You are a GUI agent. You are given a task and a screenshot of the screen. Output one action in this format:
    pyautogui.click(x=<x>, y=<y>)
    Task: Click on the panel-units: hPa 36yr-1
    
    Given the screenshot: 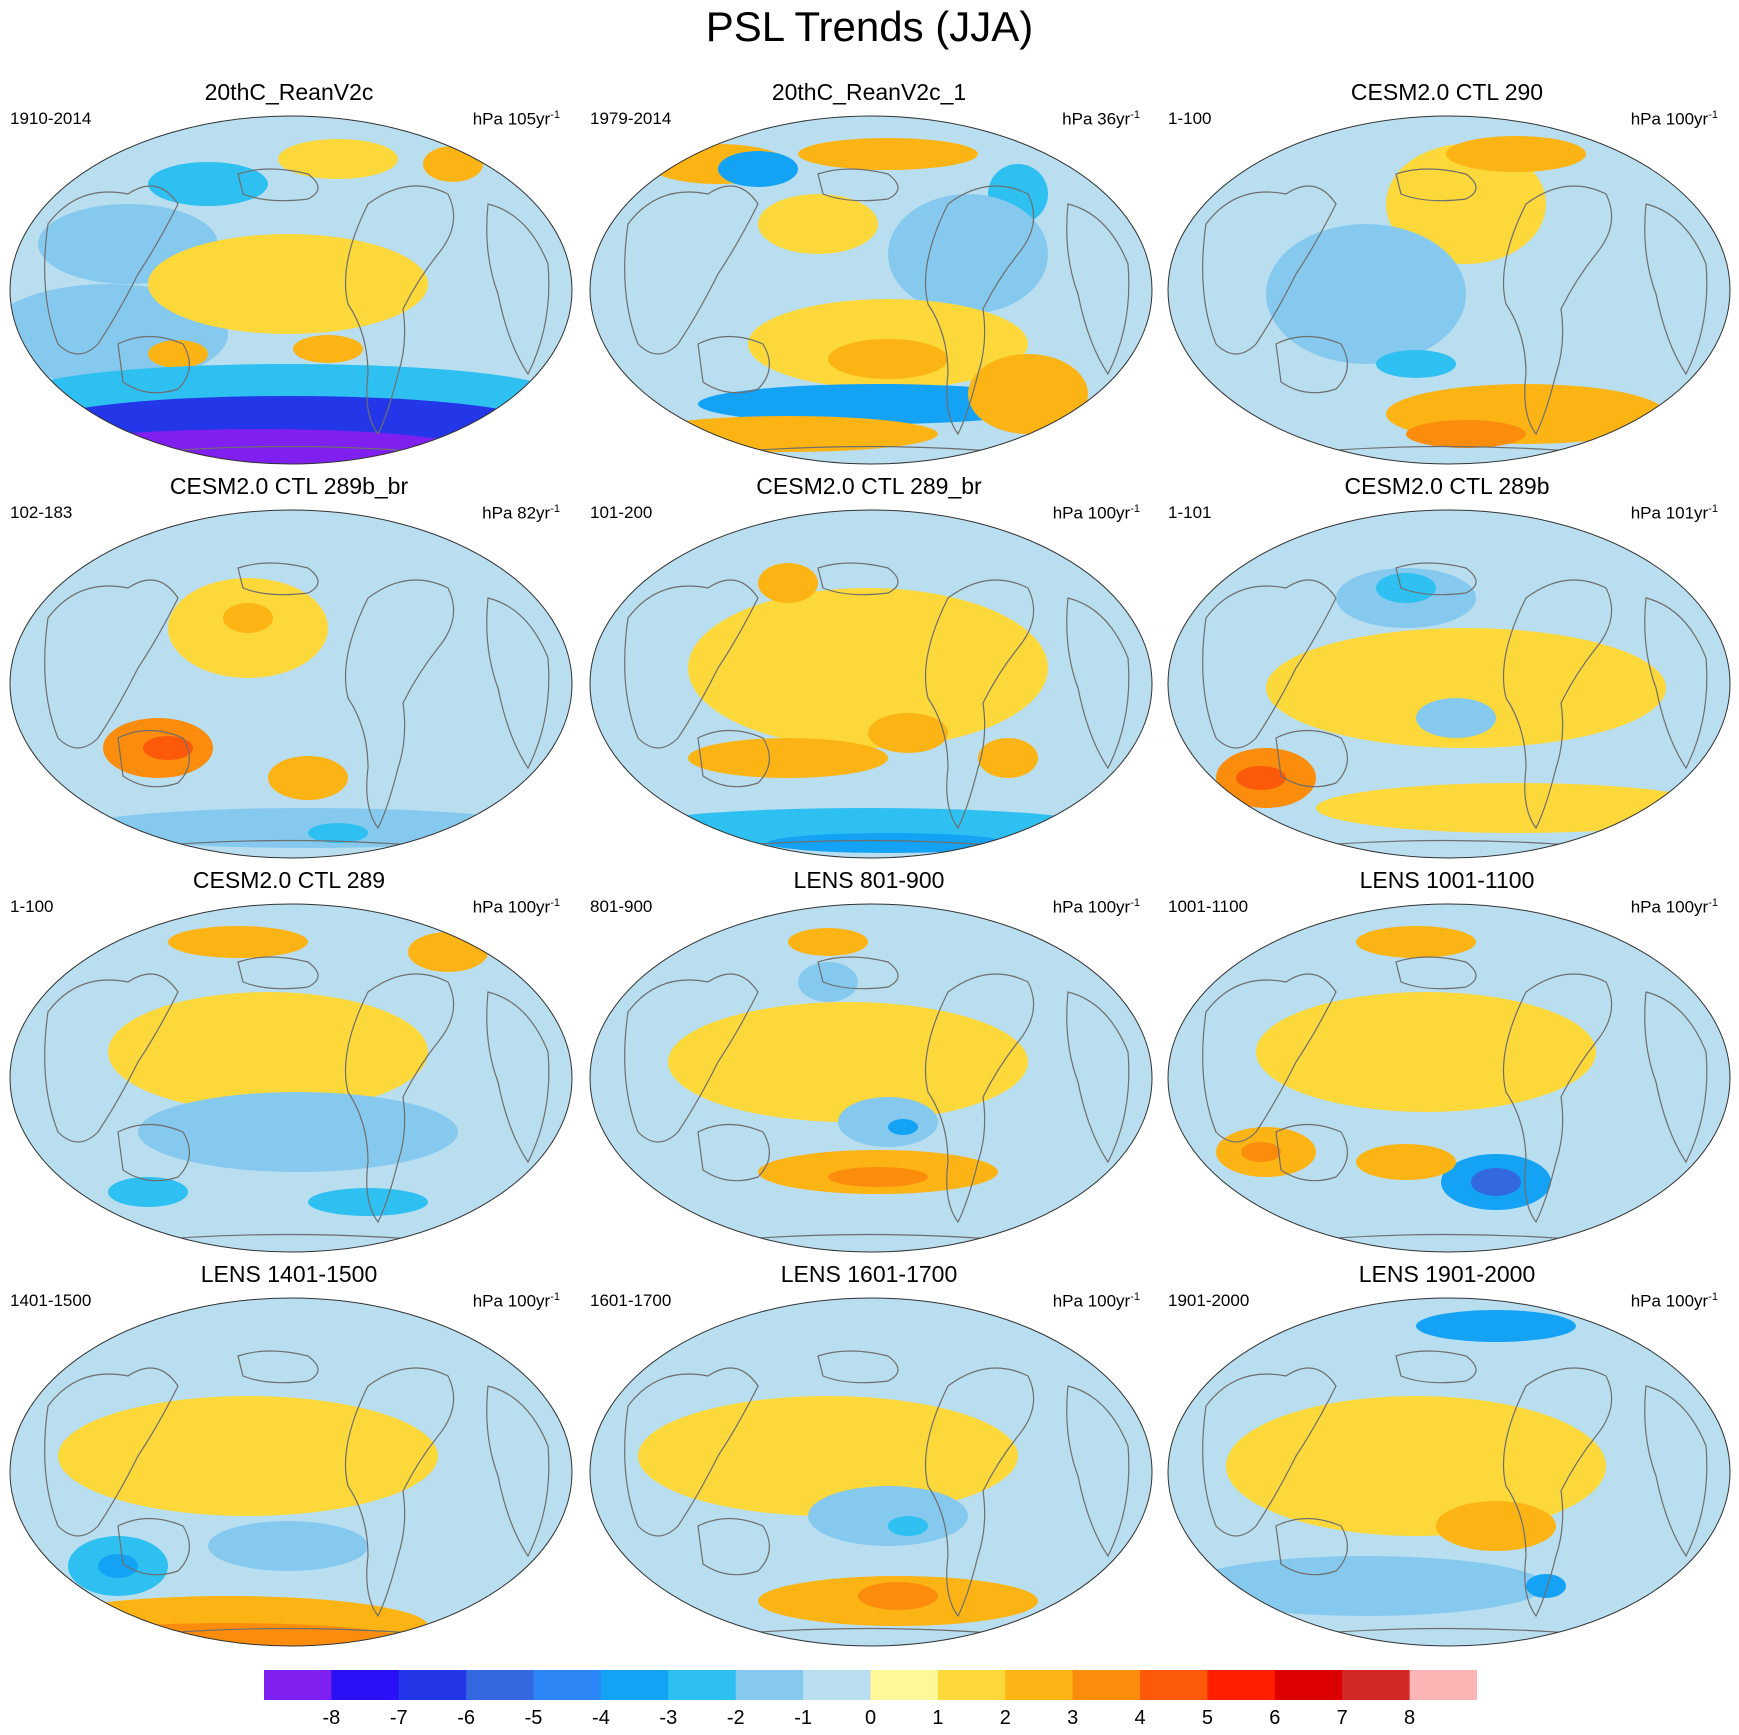 What is the action you would take?
    pyautogui.click(x=1101, y=117)
    